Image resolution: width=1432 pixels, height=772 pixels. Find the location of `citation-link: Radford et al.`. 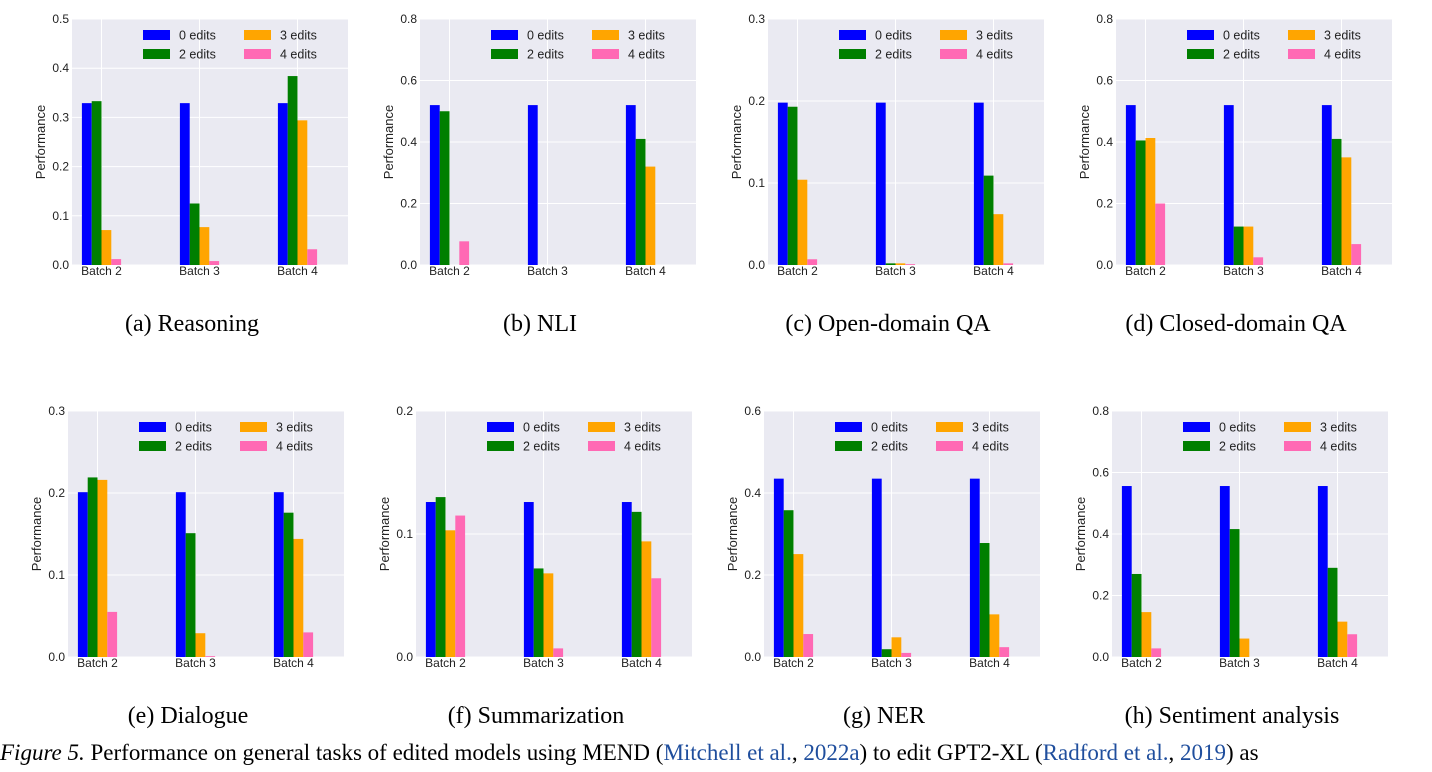

citation-link: Radford et al. is located at coordinates (1105, 752).